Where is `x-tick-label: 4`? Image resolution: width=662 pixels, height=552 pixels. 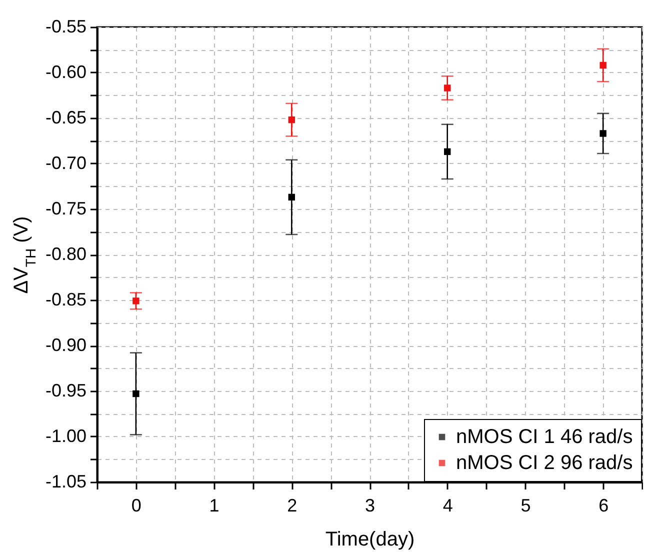 x-tick-label: 4 is located at coordinates (447, 506).